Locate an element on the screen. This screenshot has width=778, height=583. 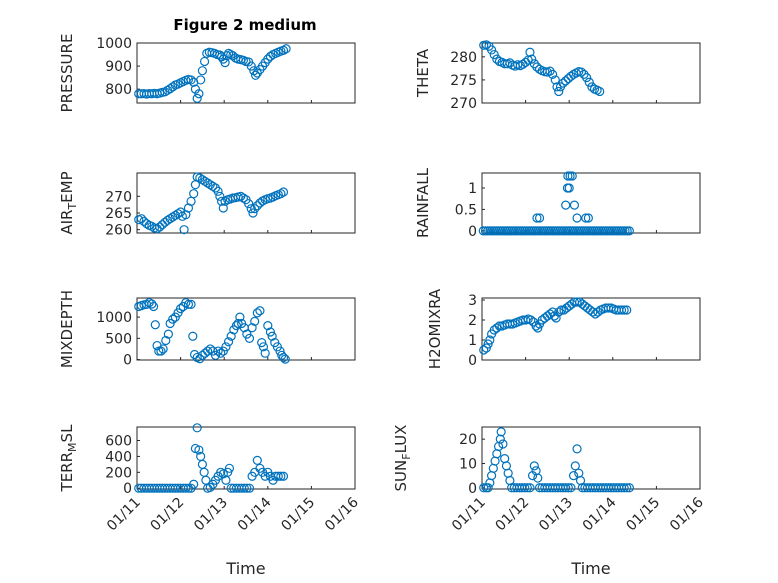
y-axis-label: RAINFALL is located at coordinates (423, 202).